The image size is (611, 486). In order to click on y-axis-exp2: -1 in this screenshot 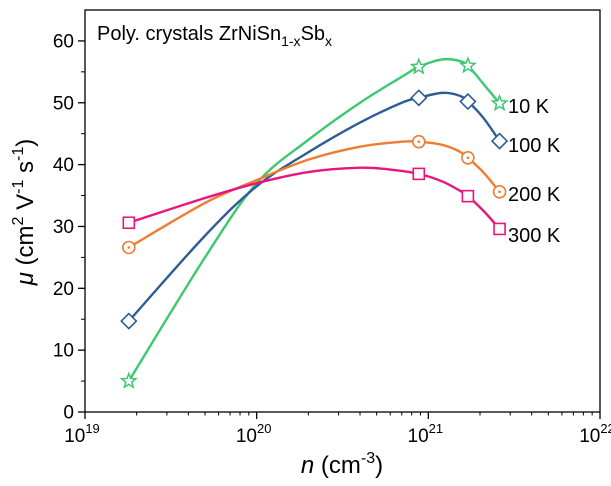, I will do `click(18, 187)`.